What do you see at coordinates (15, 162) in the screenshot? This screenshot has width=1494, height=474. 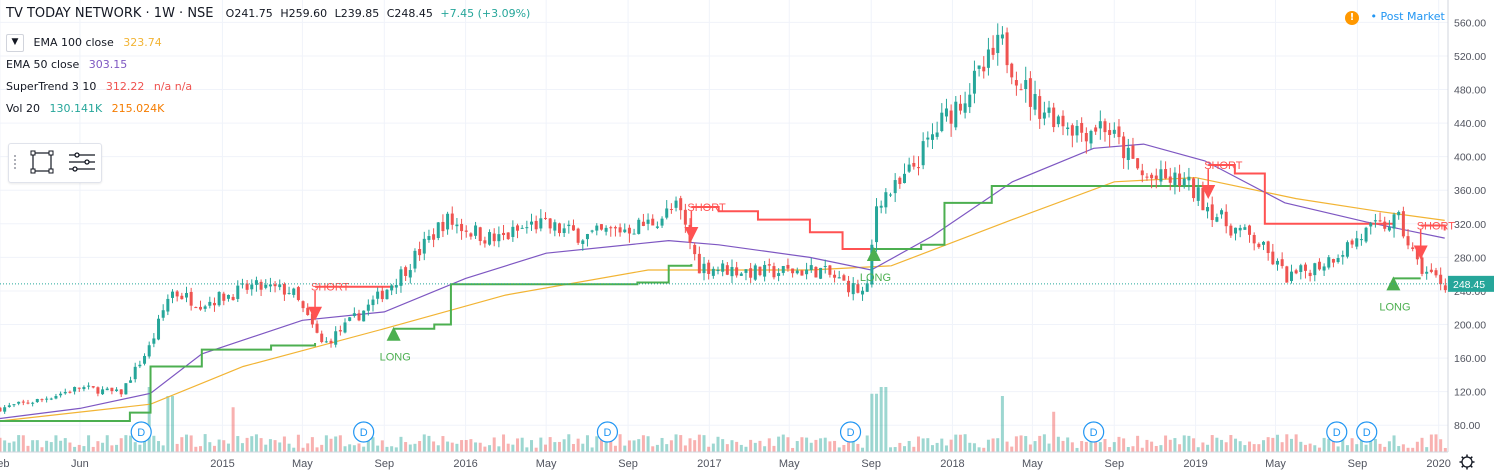 I see `drag-handle-icon` at bounding box center [15, 162].